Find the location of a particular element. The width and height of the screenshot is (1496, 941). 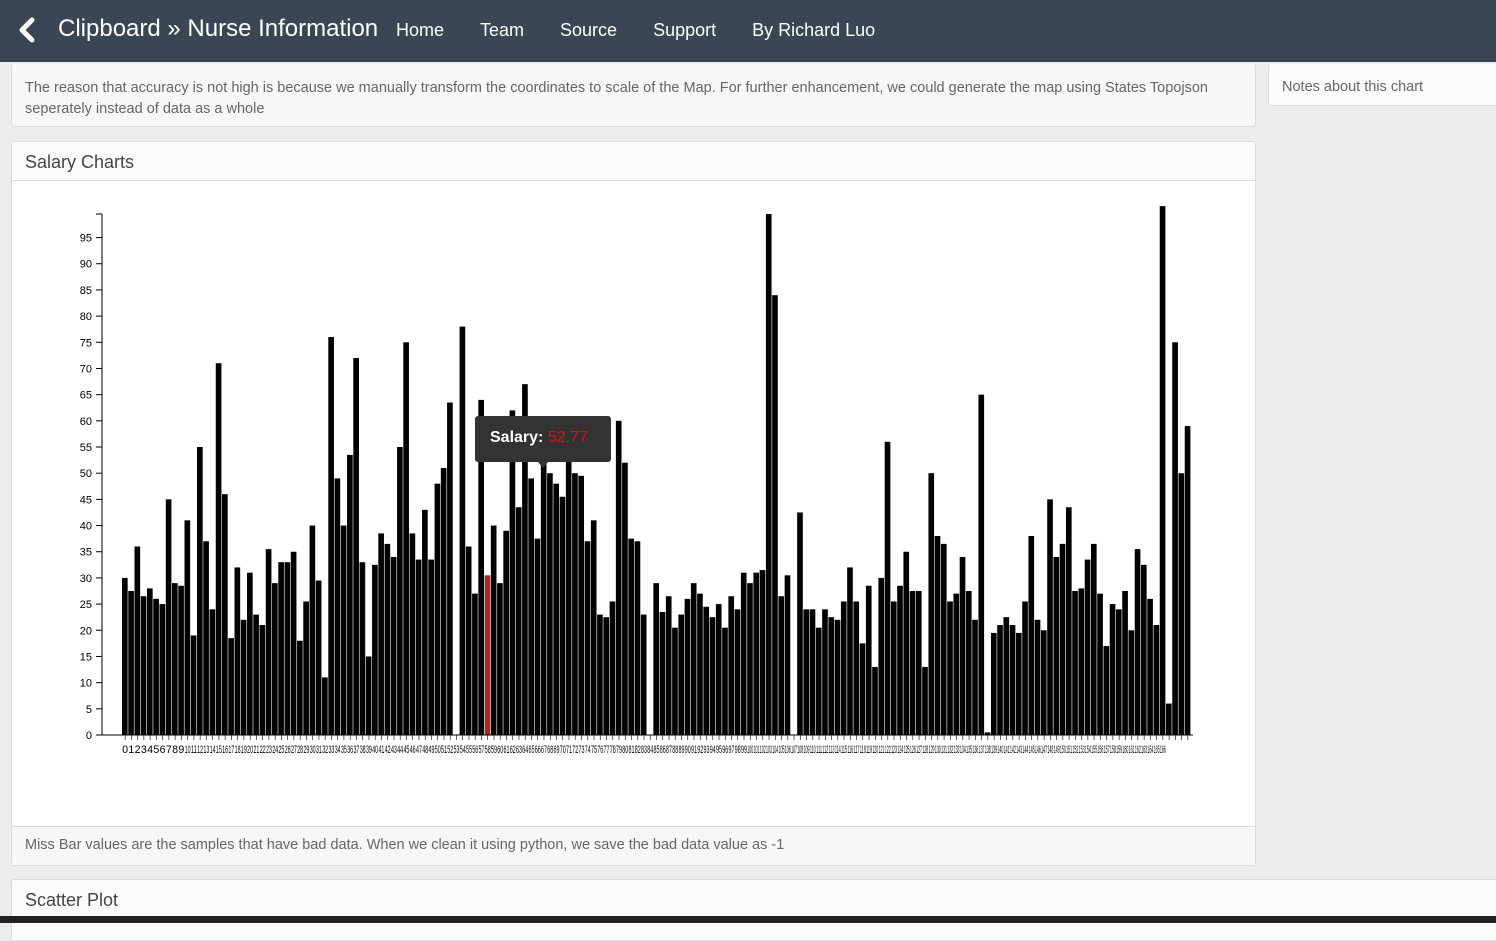

x-tick-label: 122 is located at coordinates (888, 750).